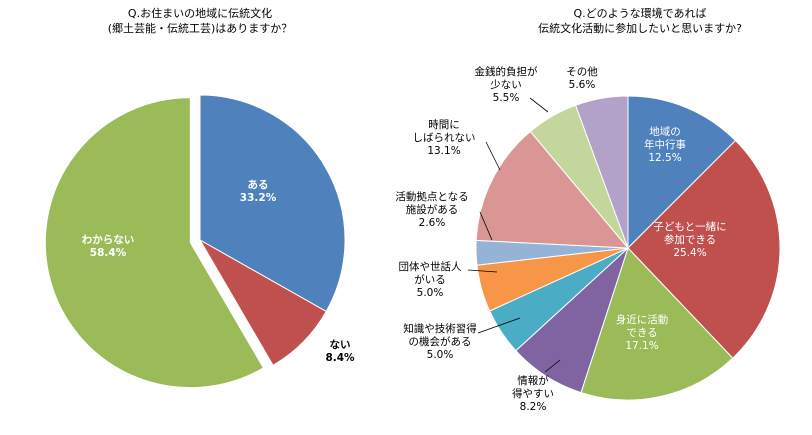 The height and width of the screenshot is (435, 812). I want to click on chart-title-line: 伝統文化活動に参加したいと思いますか?, so click(640, 28).